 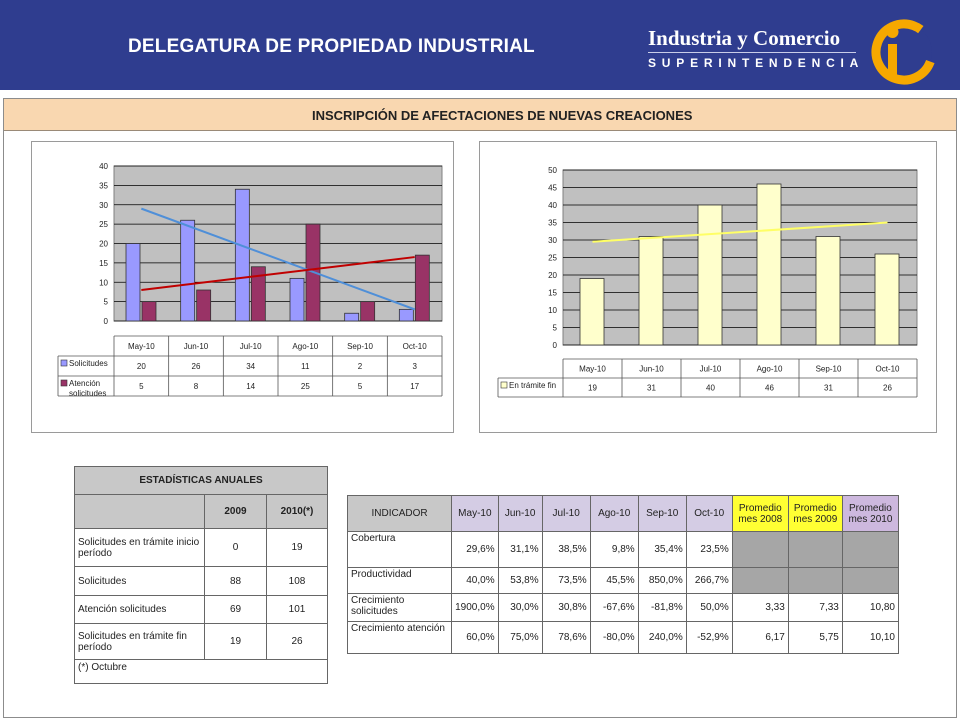 I want to click on table-row: Cobertura 29,6% 31,1% 38,5% 9,8% 35,4% 23,5%, so click(x=623, y=549).